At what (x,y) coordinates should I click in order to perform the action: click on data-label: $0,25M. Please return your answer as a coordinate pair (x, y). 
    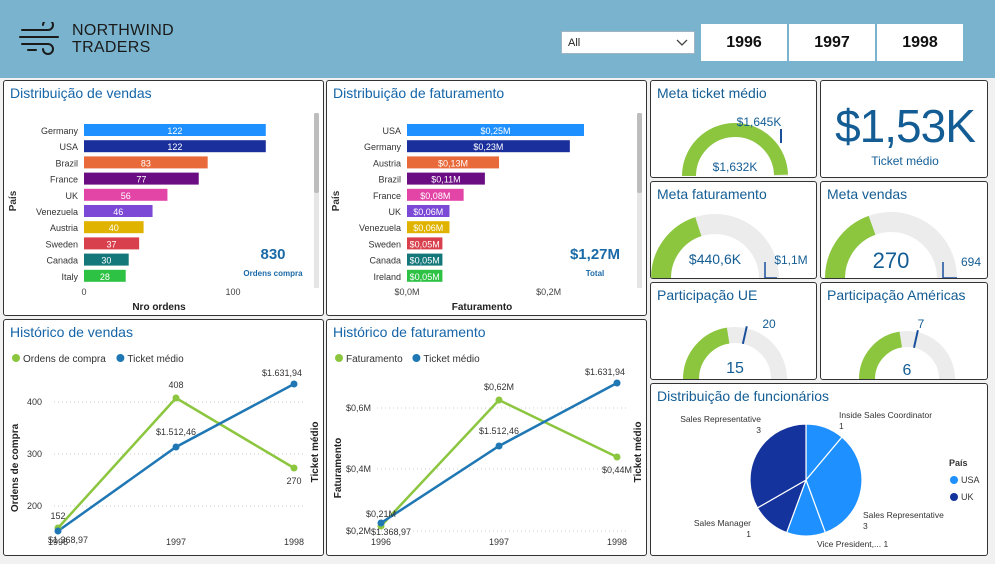
    Looking at the image, I should click on (495, 131).